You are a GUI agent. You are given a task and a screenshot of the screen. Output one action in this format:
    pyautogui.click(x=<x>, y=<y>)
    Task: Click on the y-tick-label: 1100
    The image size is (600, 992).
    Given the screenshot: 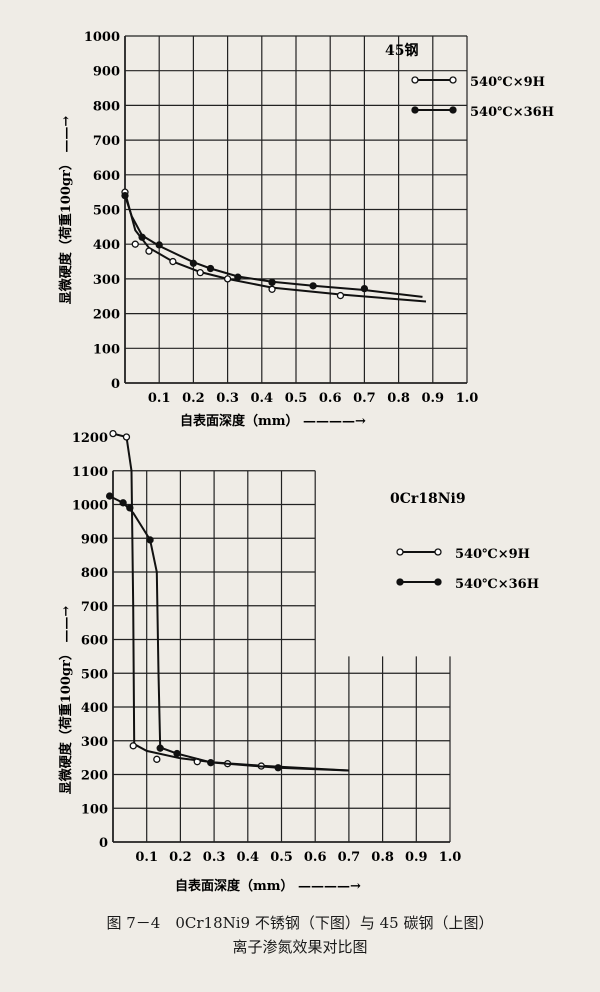 What is the action you would take?
    pyautogui.click(x=90, y=472)
    